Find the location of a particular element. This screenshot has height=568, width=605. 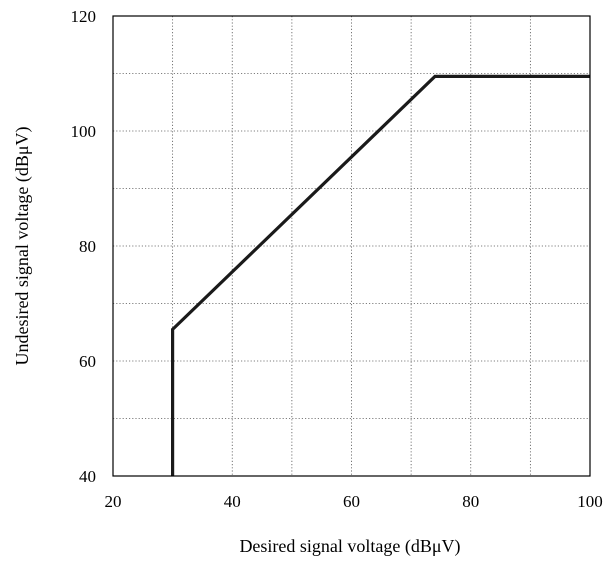

y-axis-label: Undesired signal voltage (dBμV) is located at coordinates (22, 245).